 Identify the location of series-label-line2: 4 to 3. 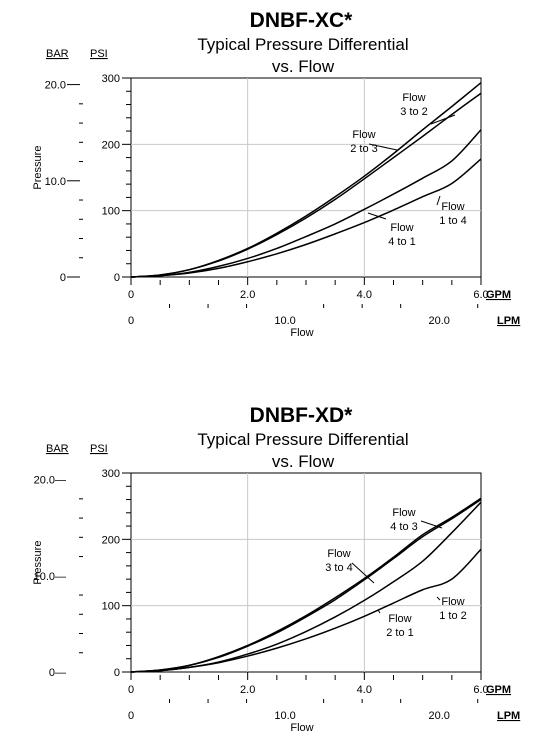
(404, 527).